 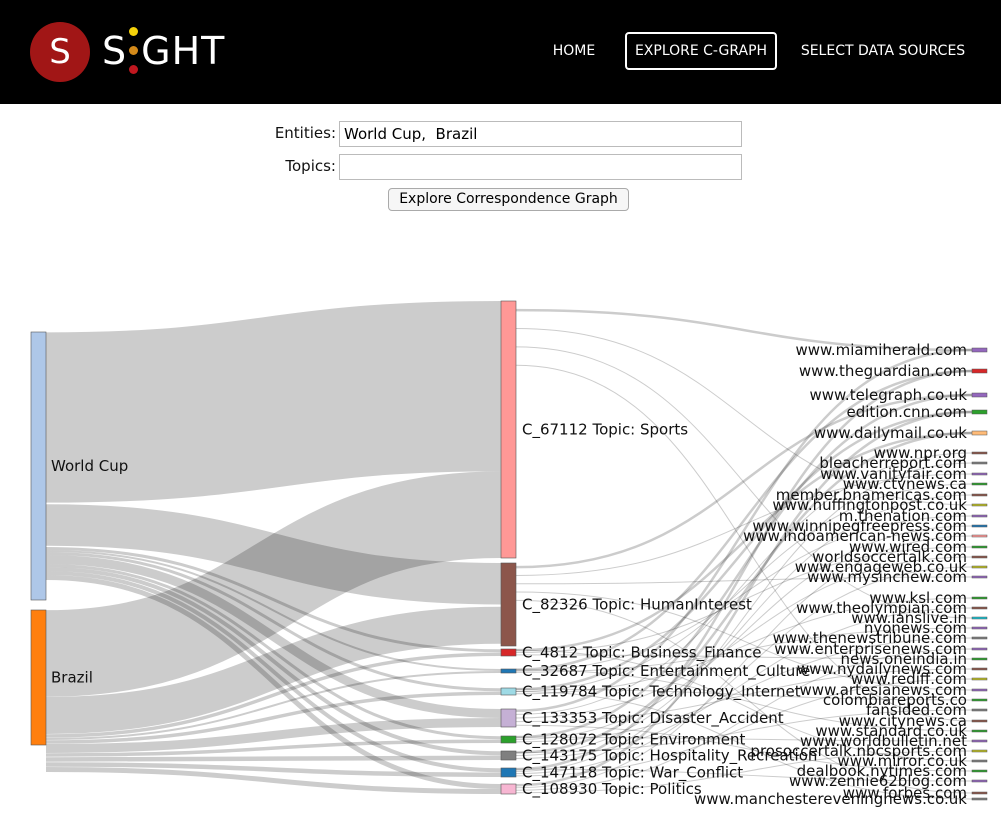 What do you see at coordinates (915, 793) in the screenshot?
I see `source-node-www-forbes-com: www.forbes.com` at bounding box center [915, 793].